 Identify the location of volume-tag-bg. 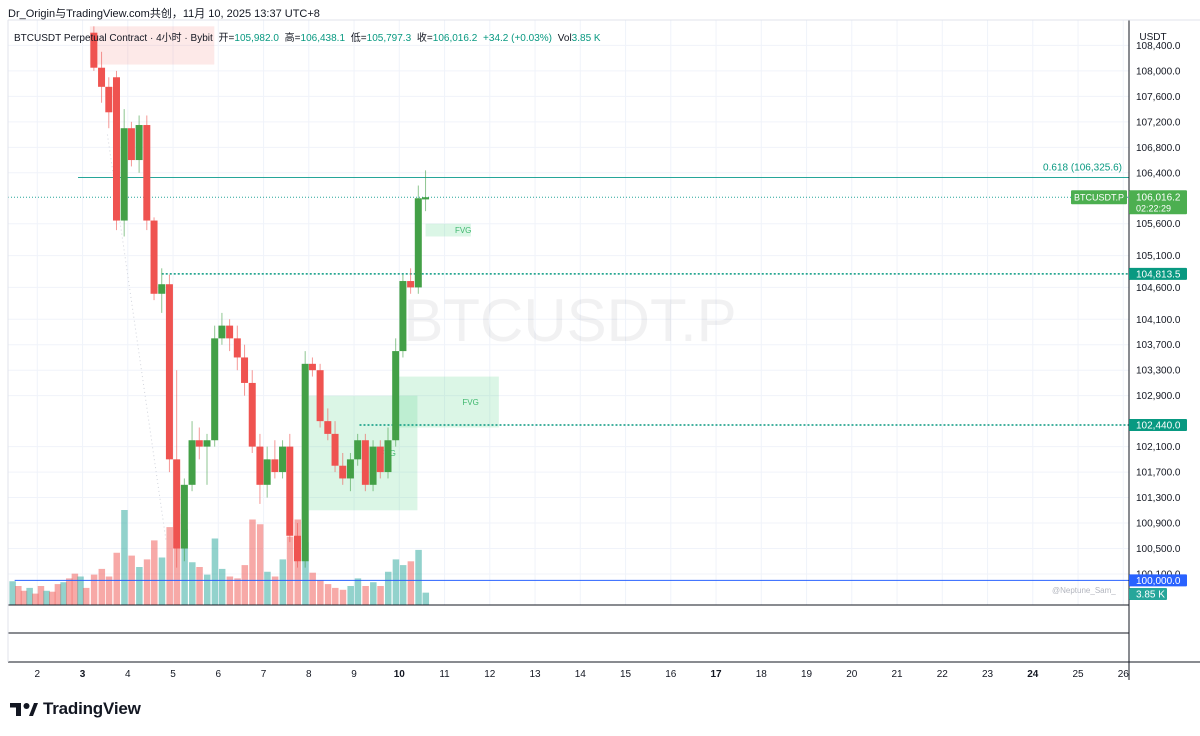
(1148, 594).